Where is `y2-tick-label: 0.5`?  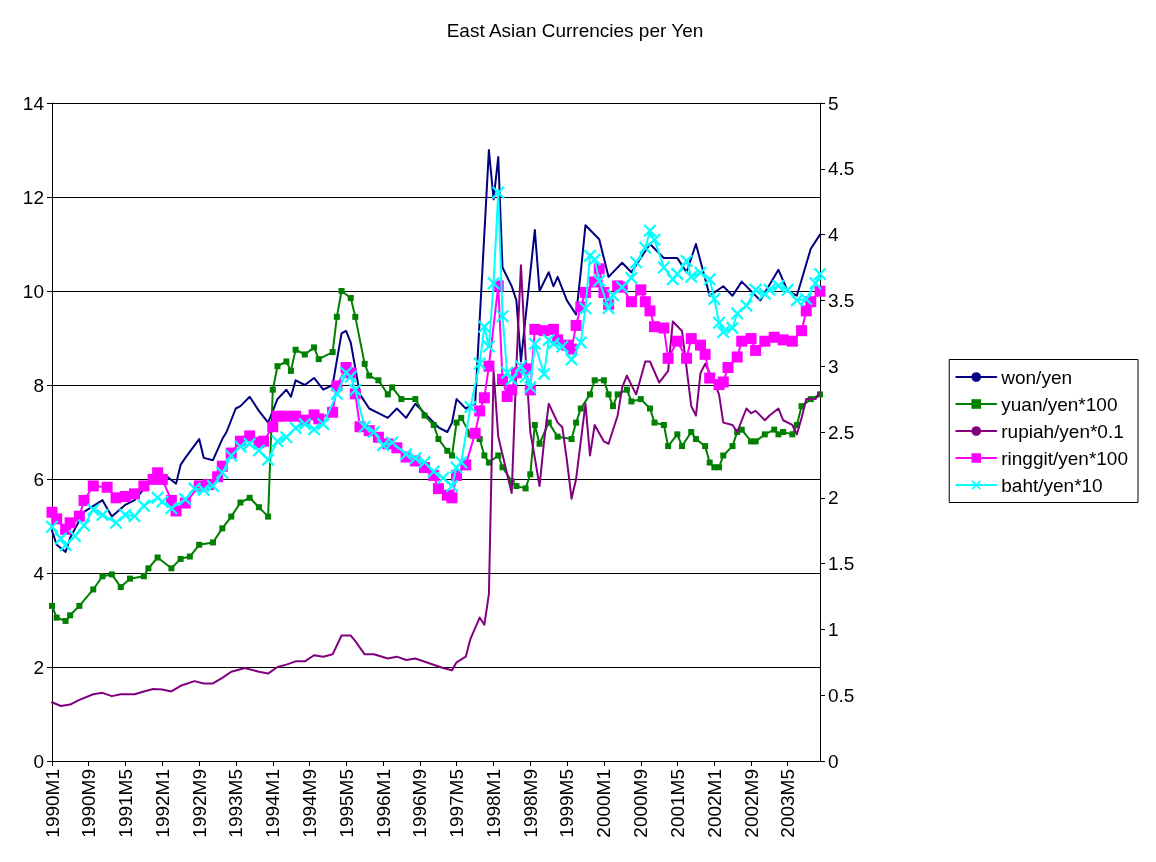
y2-tick-label: 0.5 is located at coordinates (841, 695).